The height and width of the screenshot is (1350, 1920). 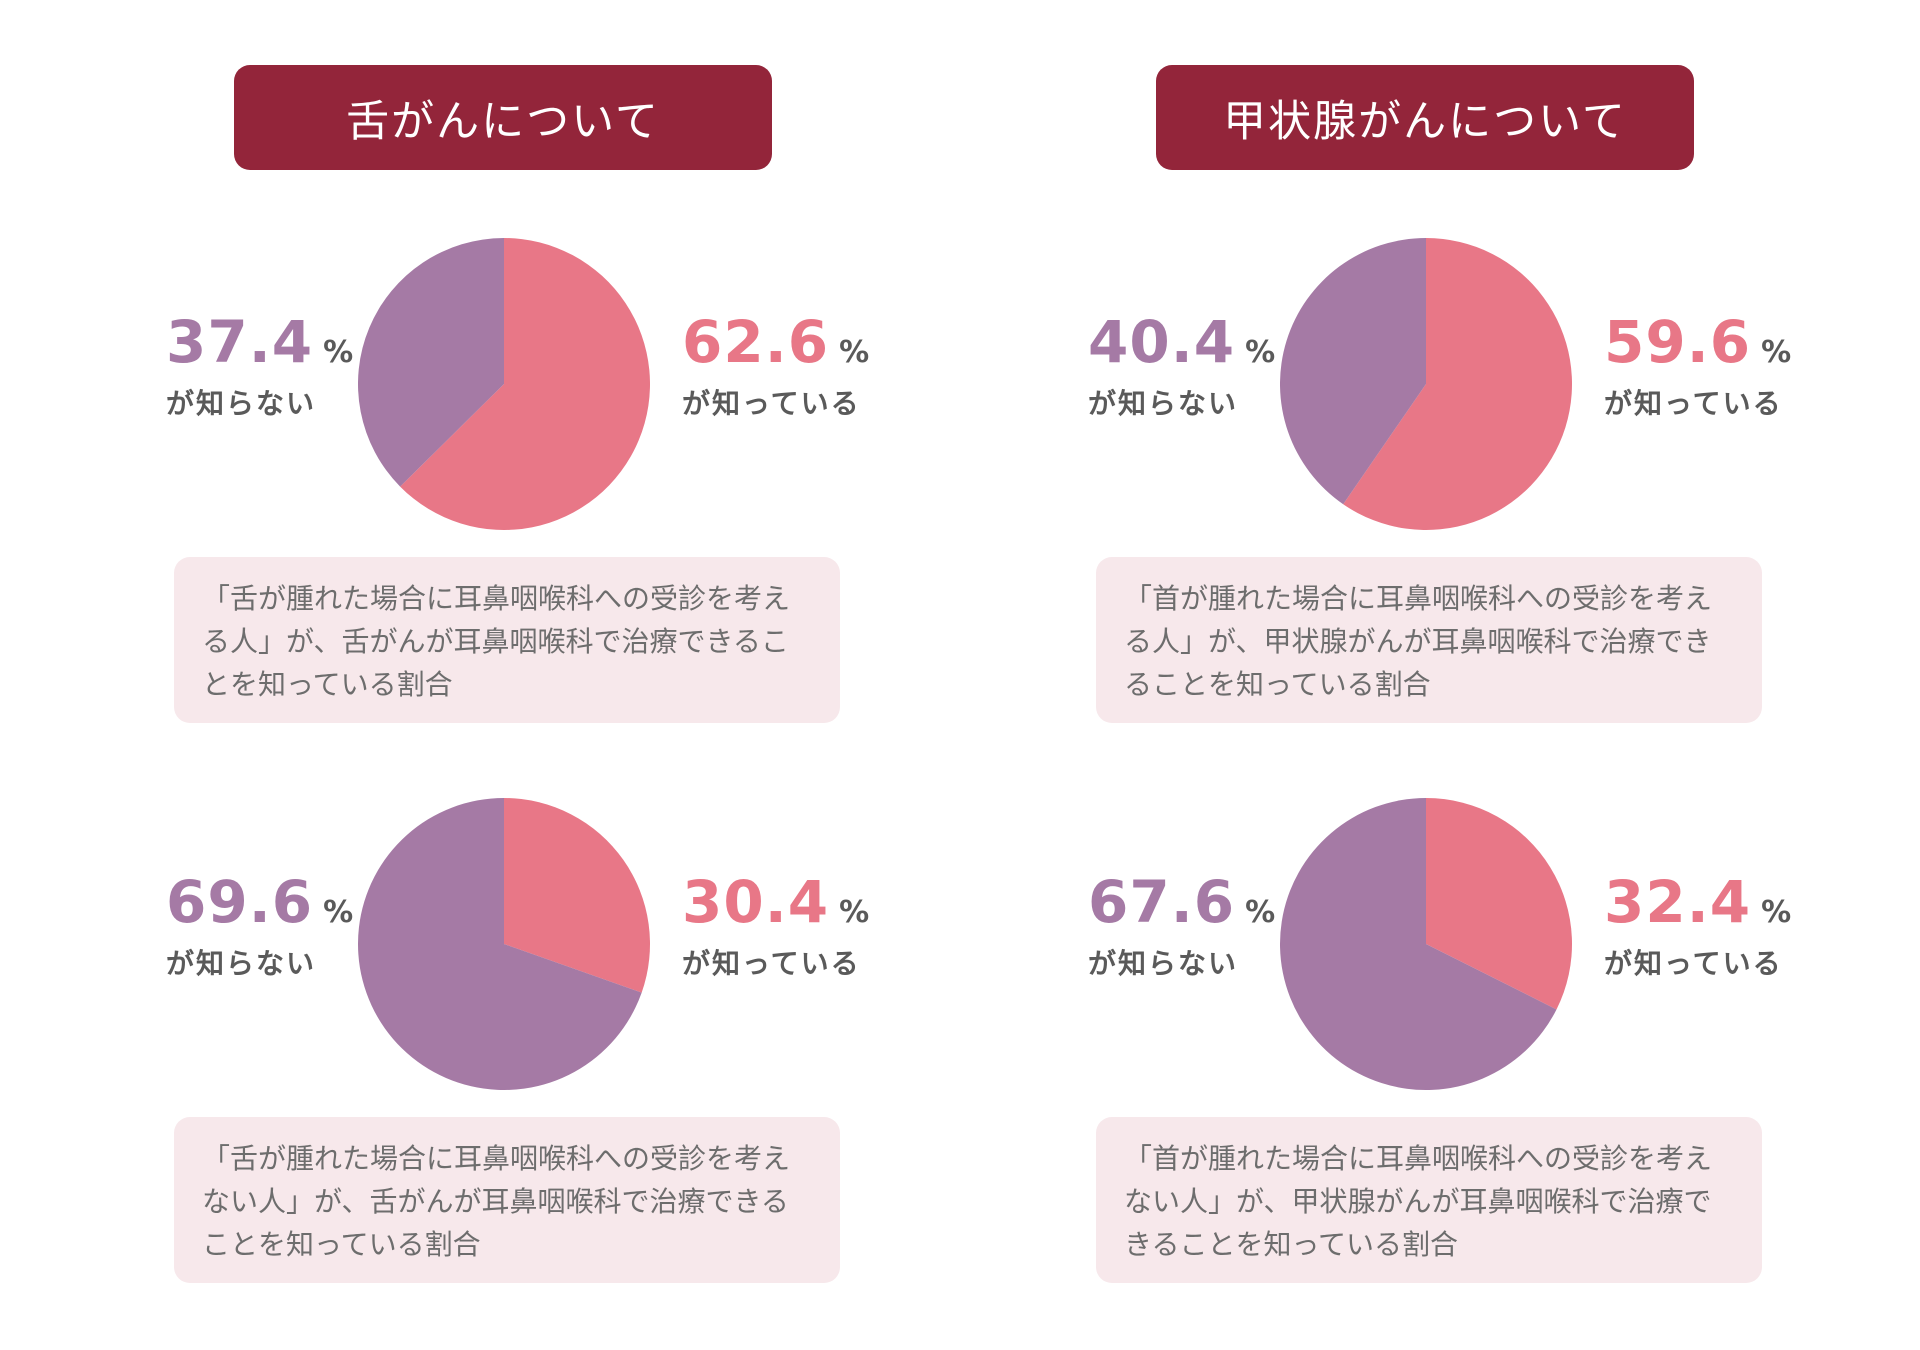 I want to click on known-stat: 30.4 % が知っている, so click(x=775, y=925).